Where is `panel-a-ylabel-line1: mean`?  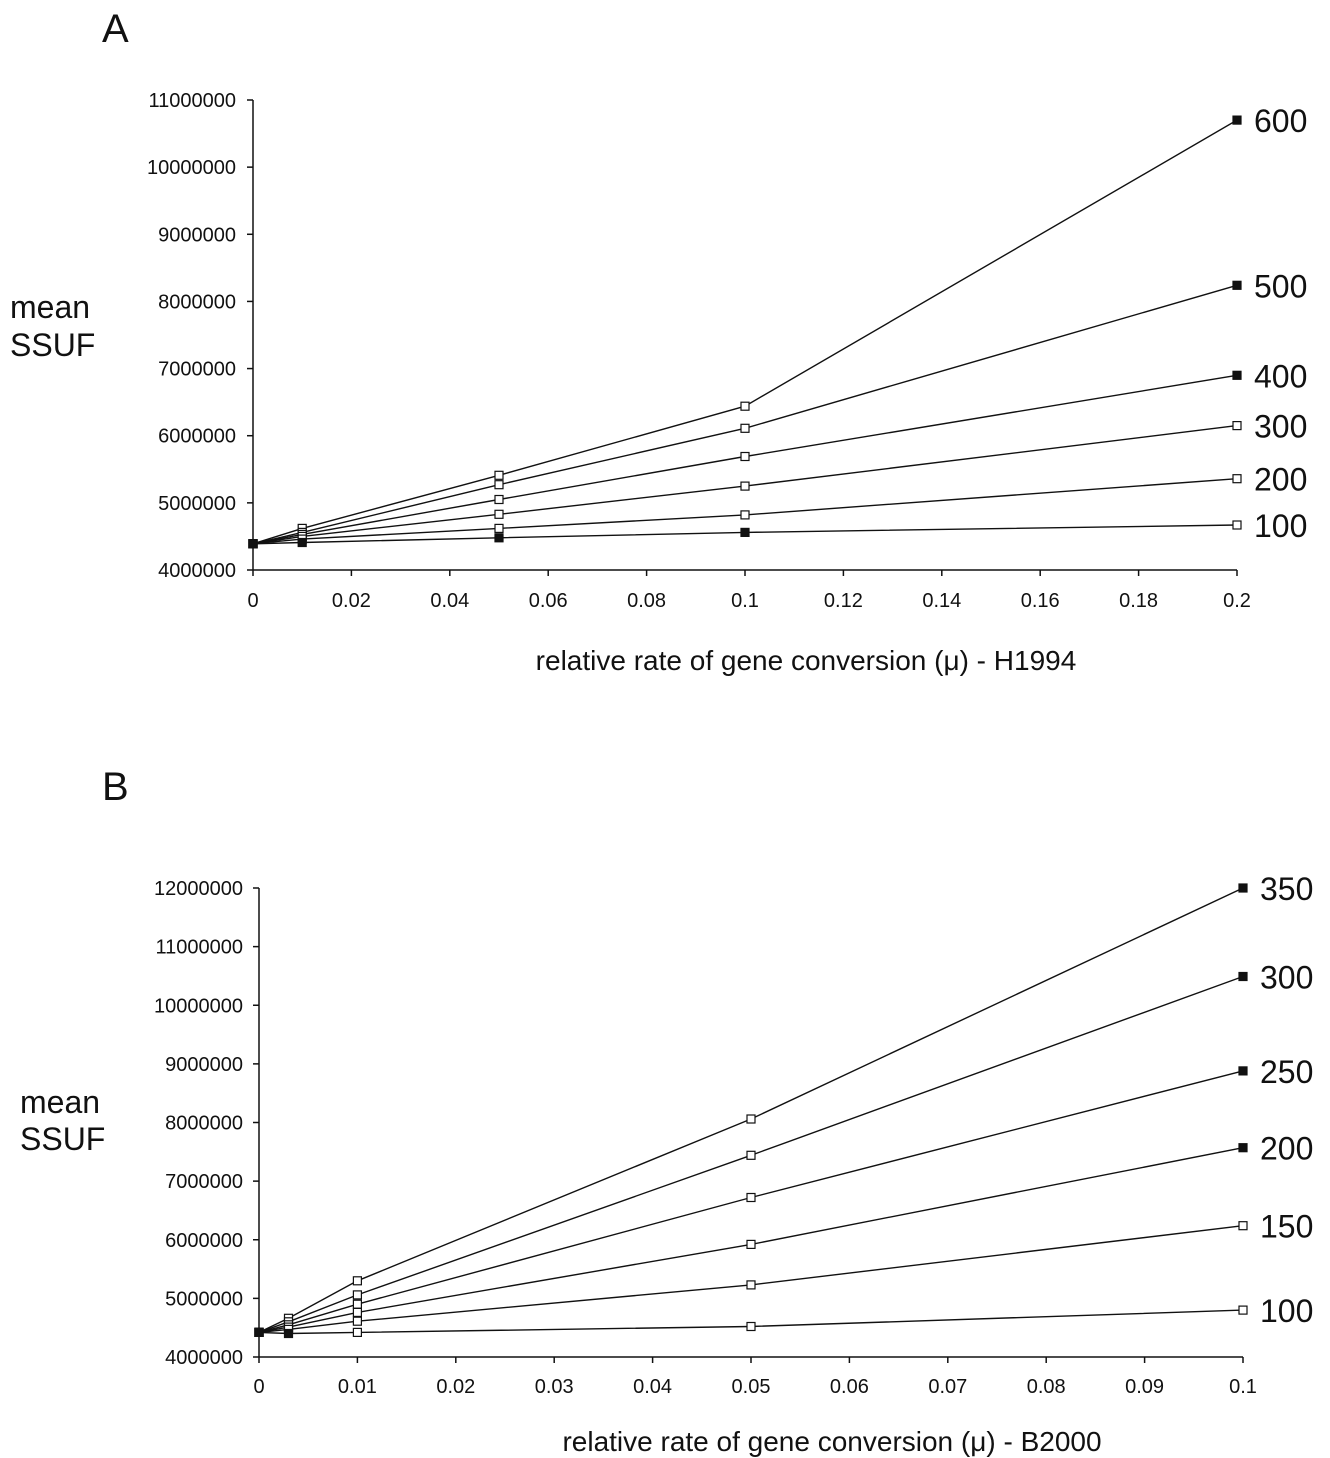 panel-a-ylabel-line1: mean is located at coordinates (50, 307).